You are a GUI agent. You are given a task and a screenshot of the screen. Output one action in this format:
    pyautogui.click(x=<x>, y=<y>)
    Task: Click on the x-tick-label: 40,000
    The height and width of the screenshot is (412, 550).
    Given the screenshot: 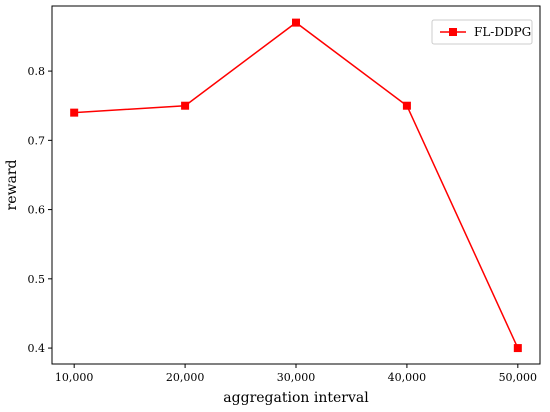 What is the action you would take?
    pyautogui.click(x=407, y=377)
    